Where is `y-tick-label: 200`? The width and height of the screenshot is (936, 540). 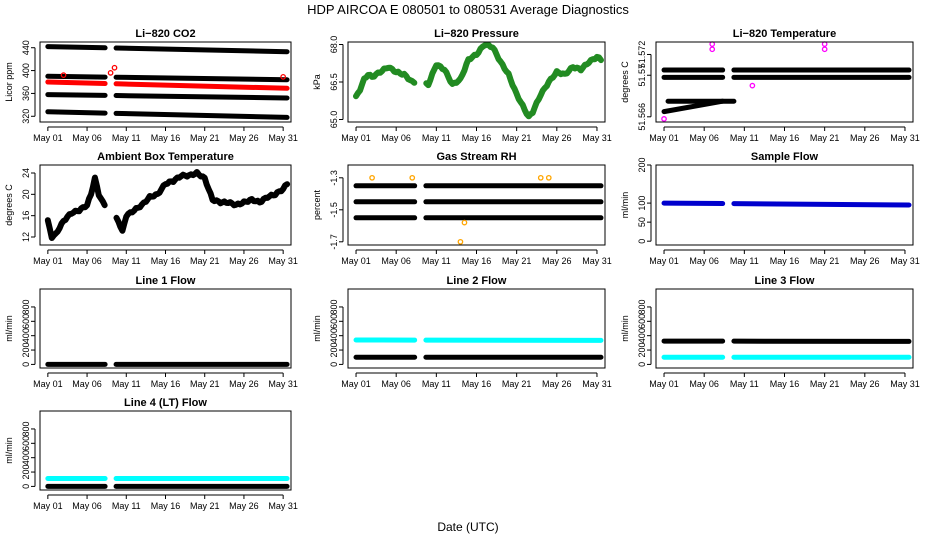 y-tick-label: 200 is located at coordinates (26, 350).